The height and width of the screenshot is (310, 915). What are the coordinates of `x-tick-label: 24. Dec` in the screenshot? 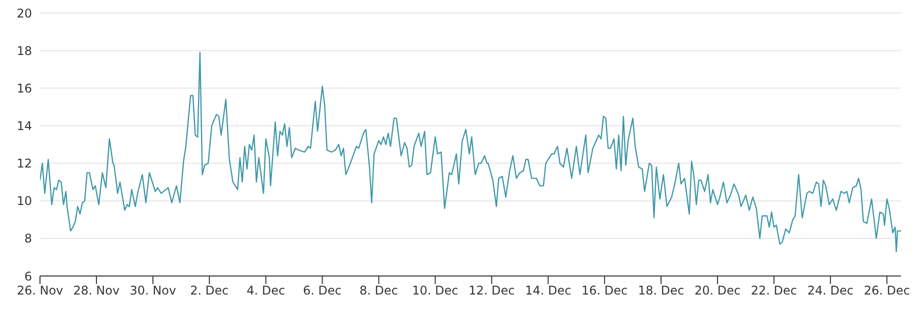 It's located at (830, 291).